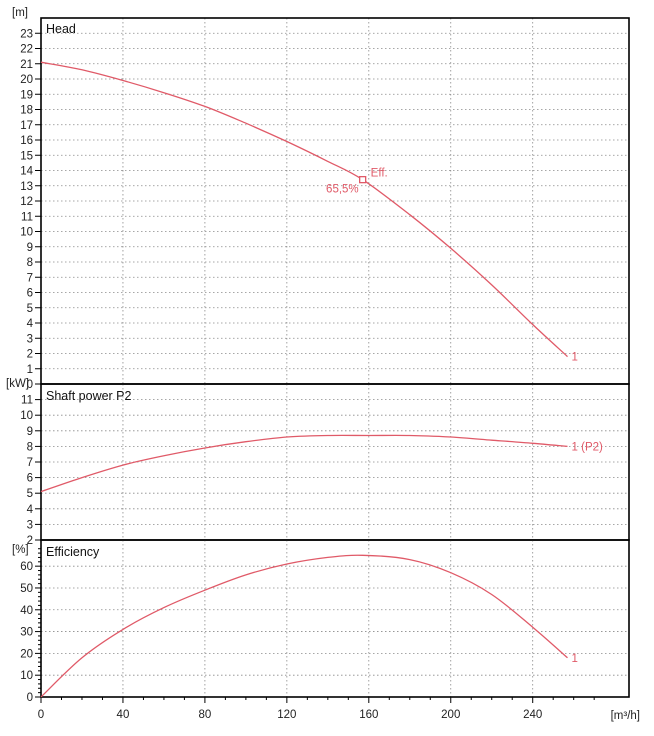 This screenshot has width=654, height=736. Describe the element at coordinates (26, 202) in the screenshot. I see `y-tick-label: 12` at that location.